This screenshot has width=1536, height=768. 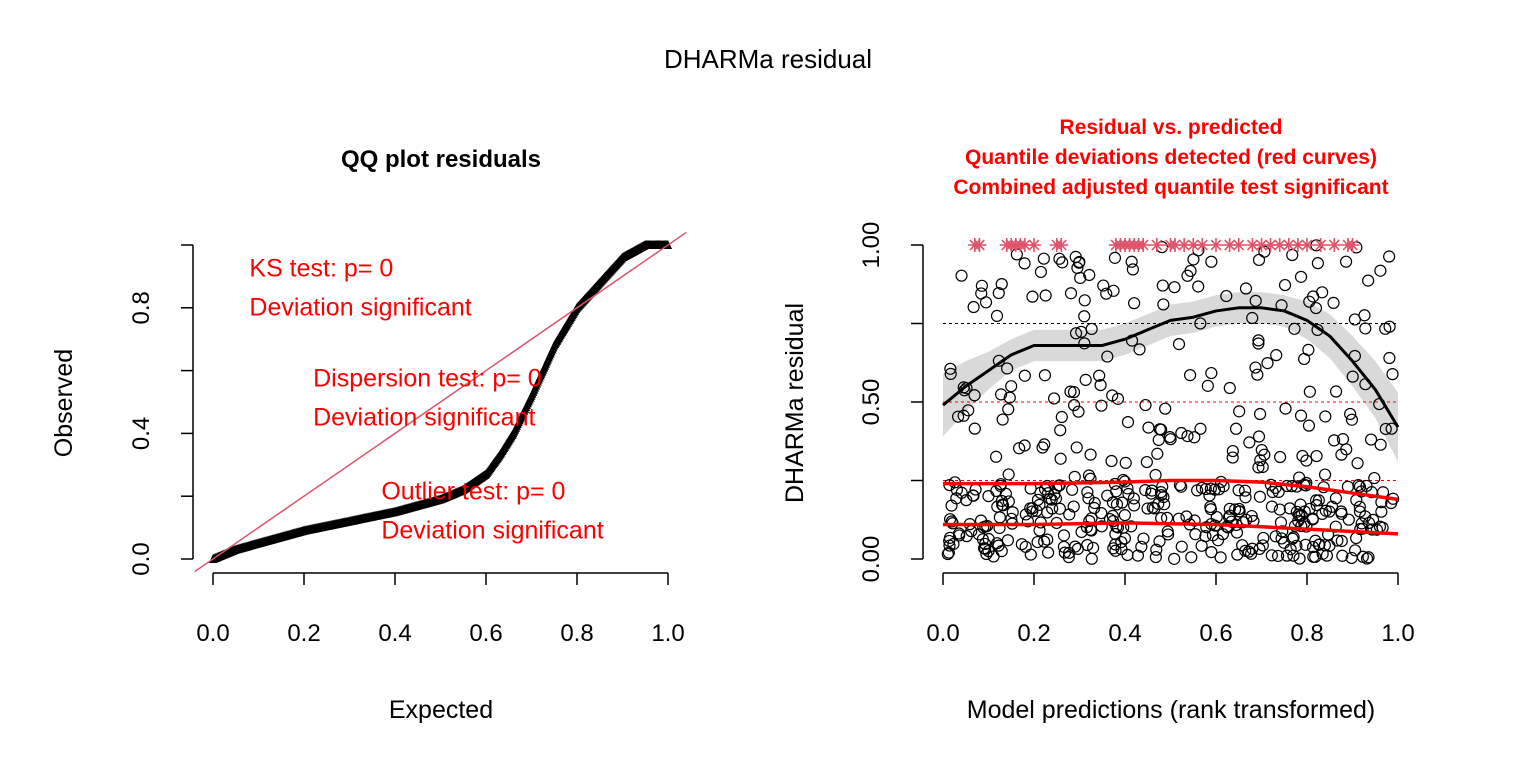 I want to click on residual-x-tick-label: 0.6, so click(x=1215, y=633).